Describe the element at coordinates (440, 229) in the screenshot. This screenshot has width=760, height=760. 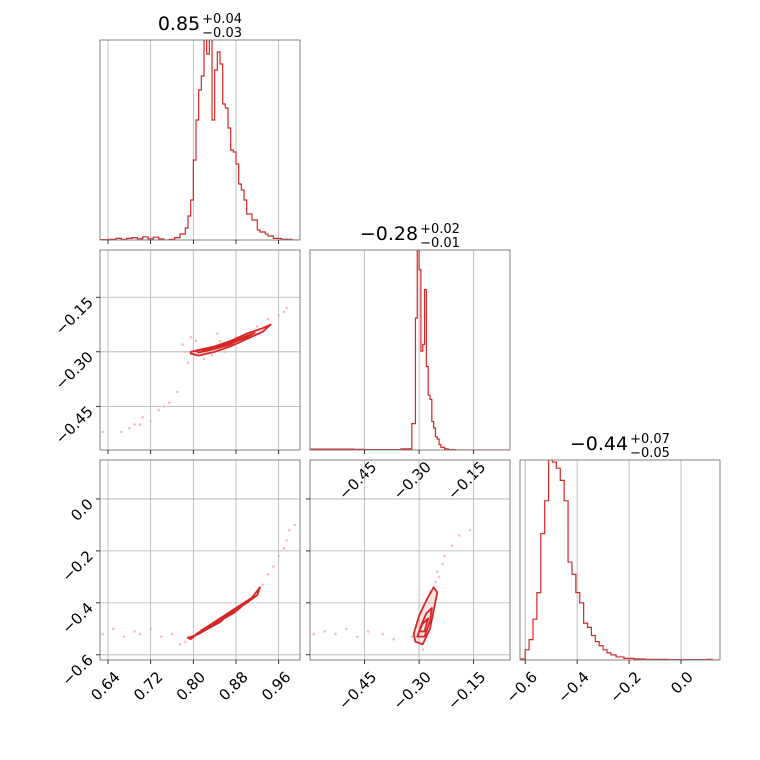
I see `title-plus-error: +0.02` at that location.